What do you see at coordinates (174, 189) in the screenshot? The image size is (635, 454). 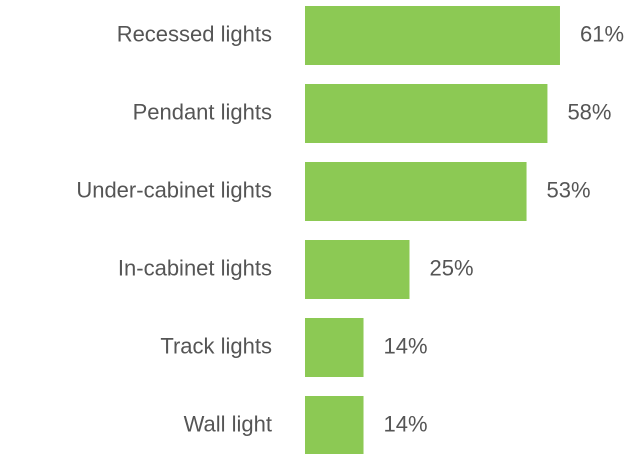 I see `category-label: Under-cabinet lights` at bounding box center [174, 189].